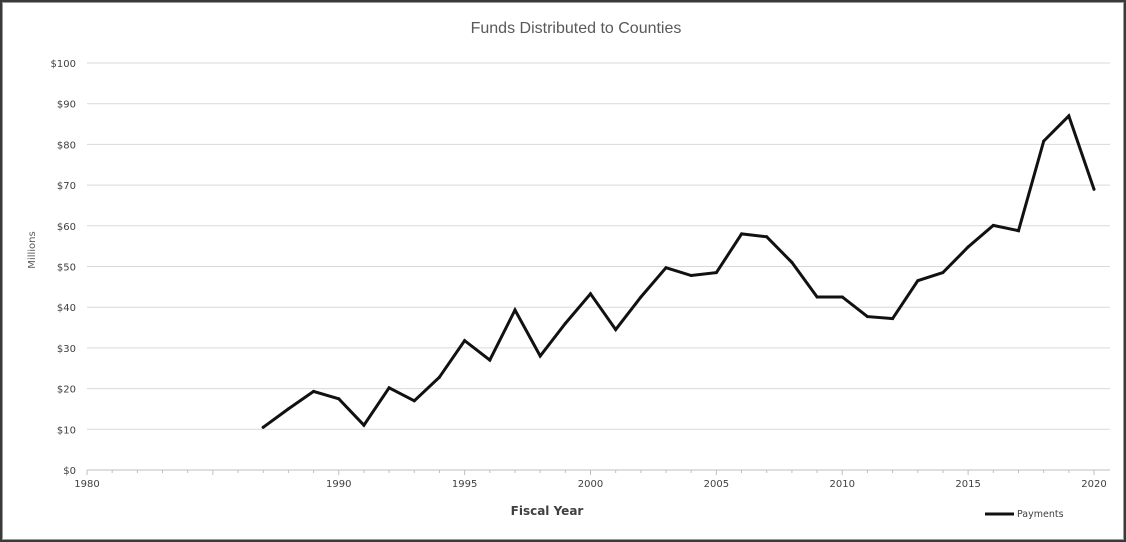  Describe the element at coordinates (716, 484) in the screenshot. I see `x-tick-label: 2005` at that location.